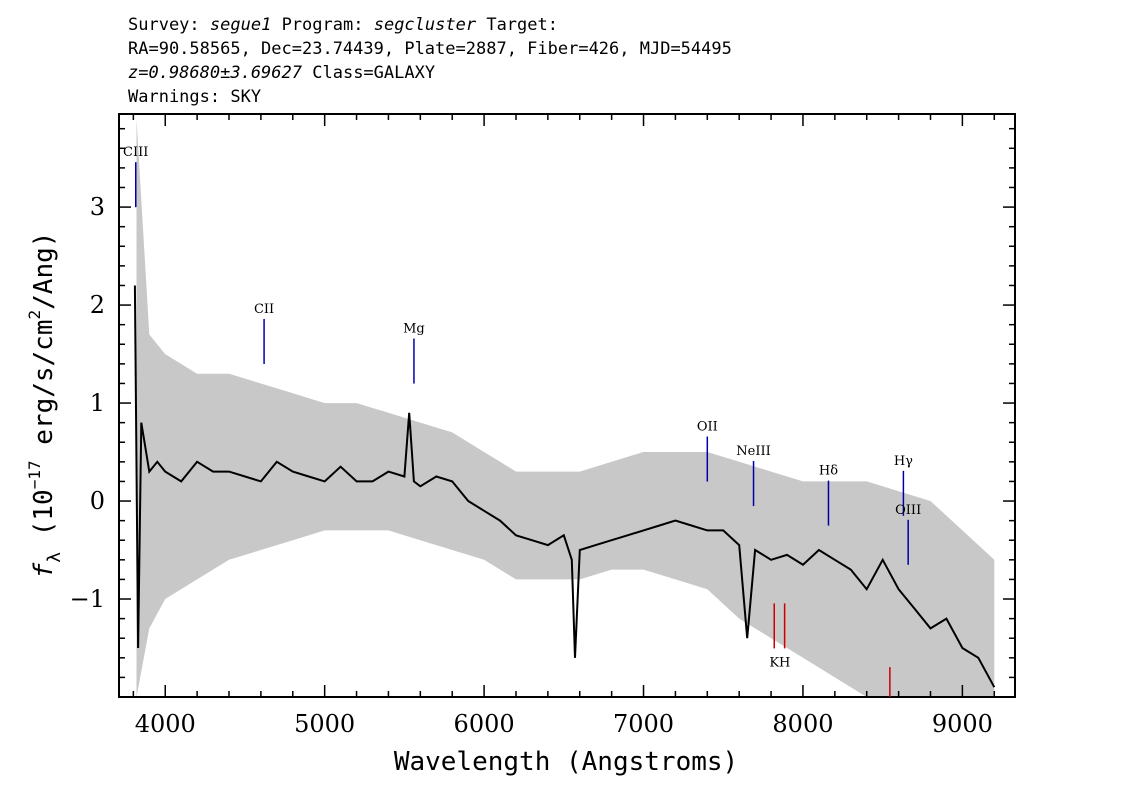 The image size is (1134, 810). Describe the element at coordinates (566, 762) in the screenshot. I see `x-axis-title: Wavelength (Angstroms)` at that location.